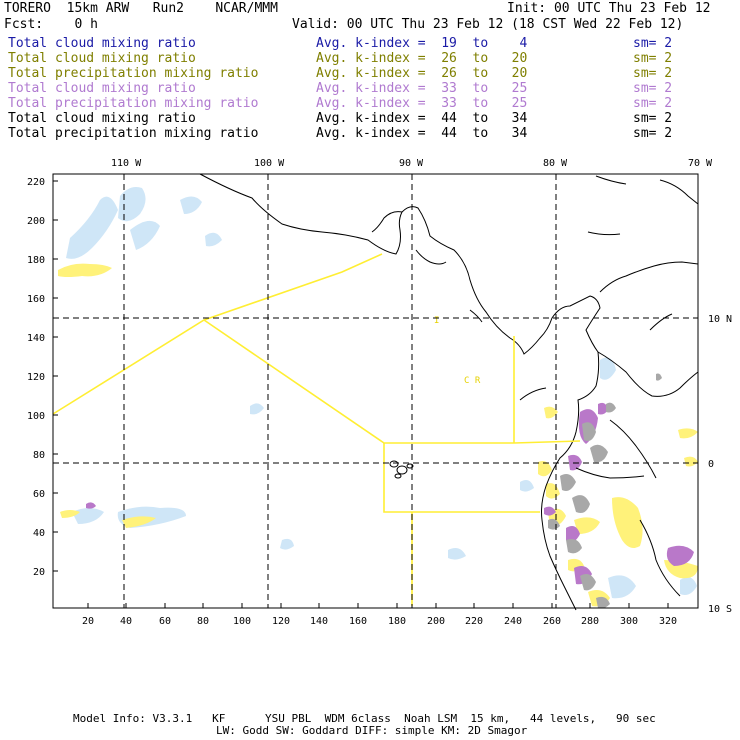 Image resolution: width=740 pixels, height=740 pixels. What do you see at coordinates (88, 621) in the screenshot?
I see `x-tick-label: 20` at bounding box center [88, 621].